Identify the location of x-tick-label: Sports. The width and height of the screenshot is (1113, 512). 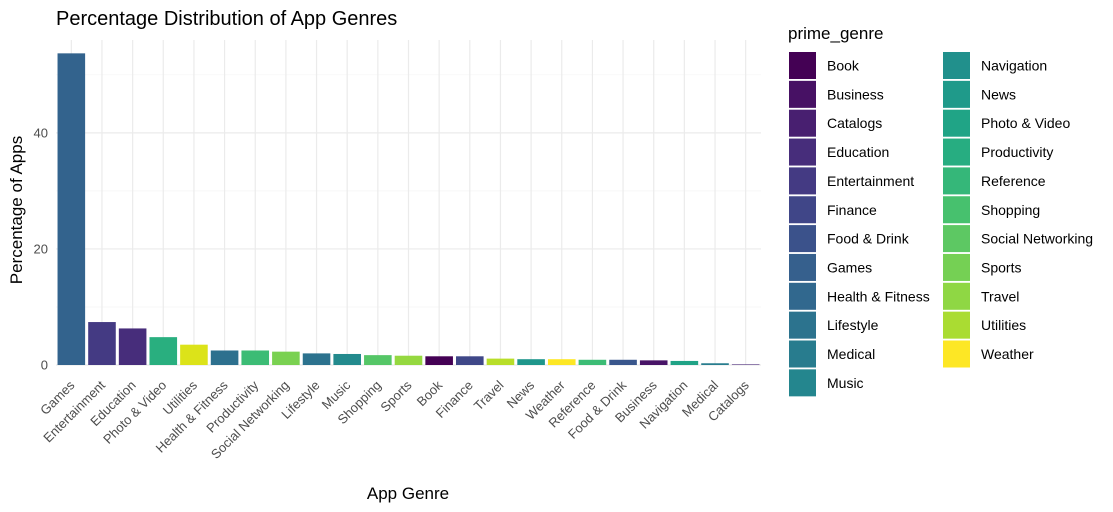
(396, 396).